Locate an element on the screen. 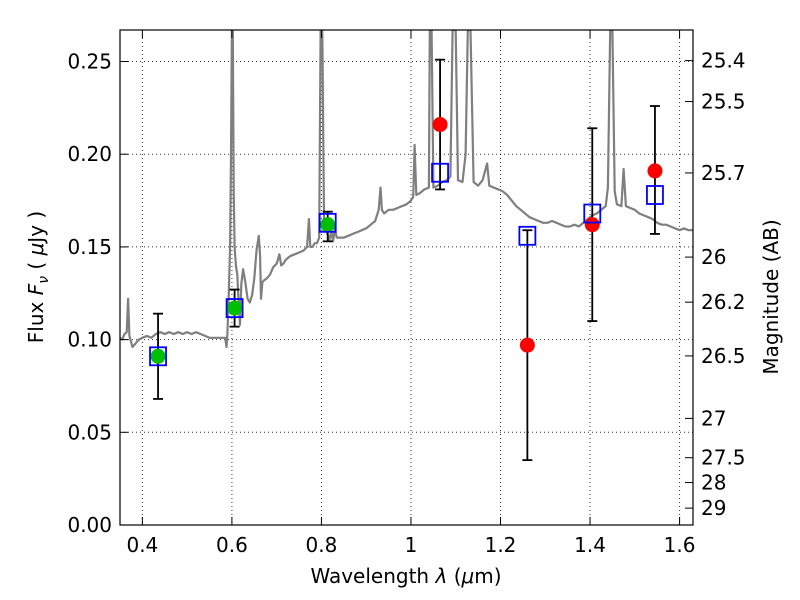  x-tick-label: 1.4 is located at coordinates (590, 545).